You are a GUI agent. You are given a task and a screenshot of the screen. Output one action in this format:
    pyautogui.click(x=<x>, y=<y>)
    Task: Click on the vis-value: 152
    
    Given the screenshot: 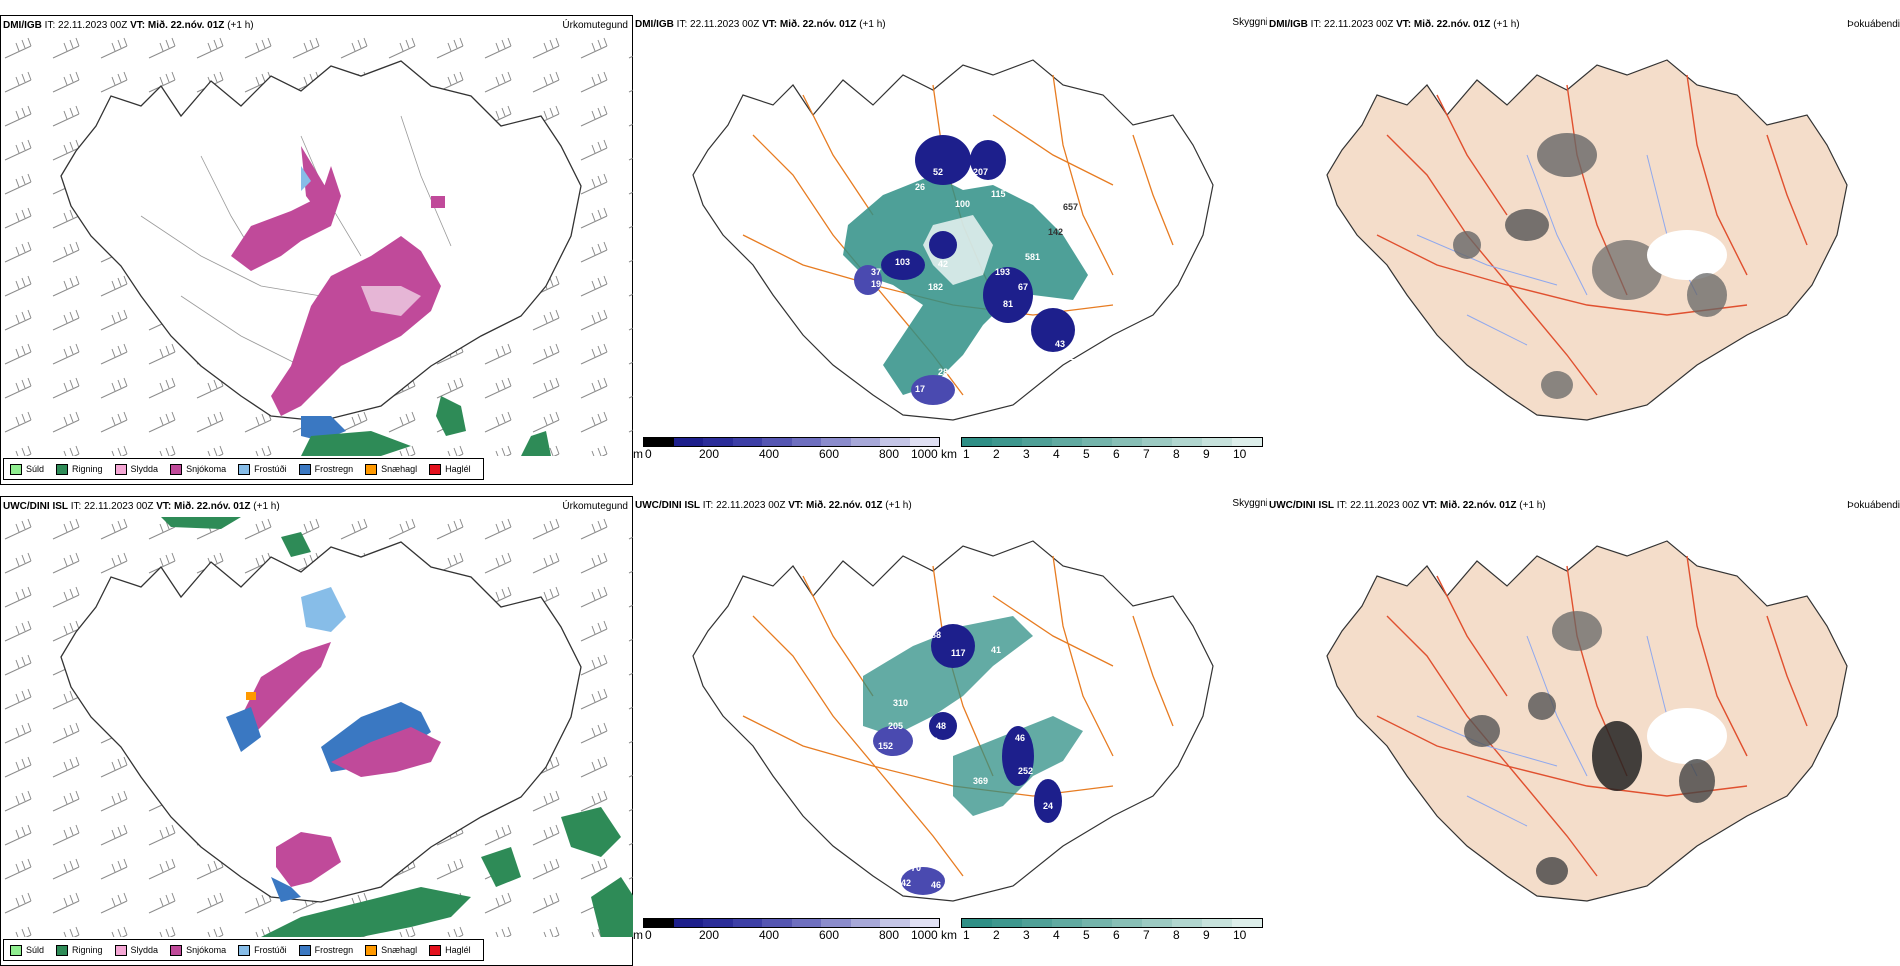 What is the action you would take?
    pyautogui.click(x=885, y=746)
    